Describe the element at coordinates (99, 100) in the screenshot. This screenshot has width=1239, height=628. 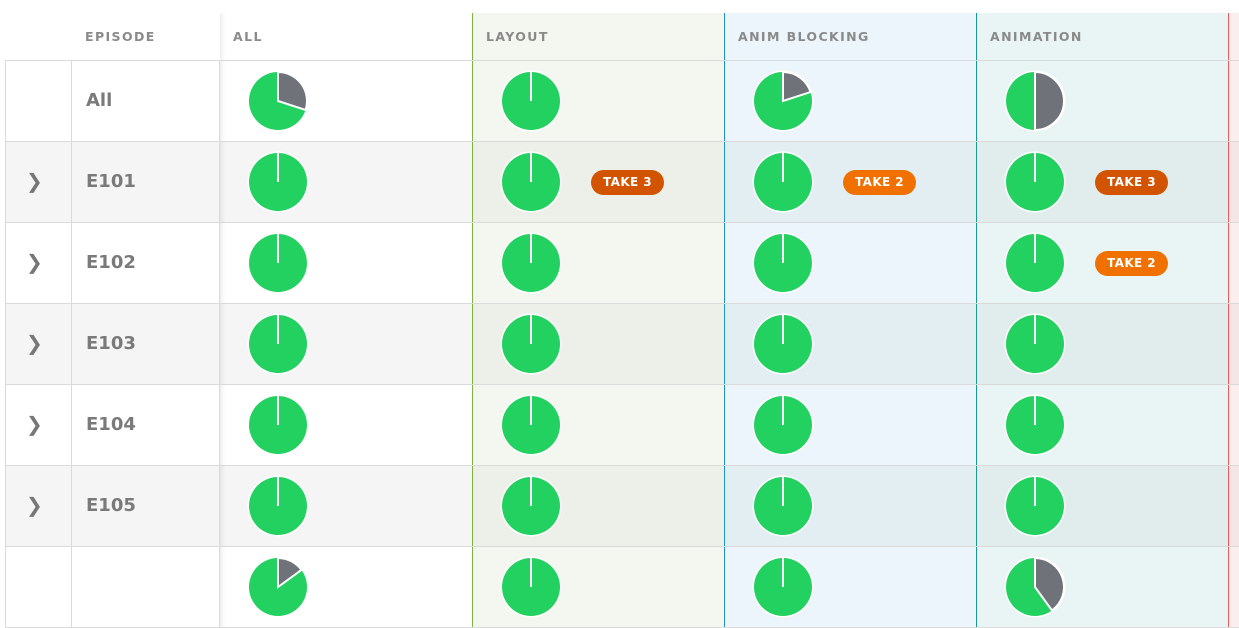
I see `episode-name: All` at that location.